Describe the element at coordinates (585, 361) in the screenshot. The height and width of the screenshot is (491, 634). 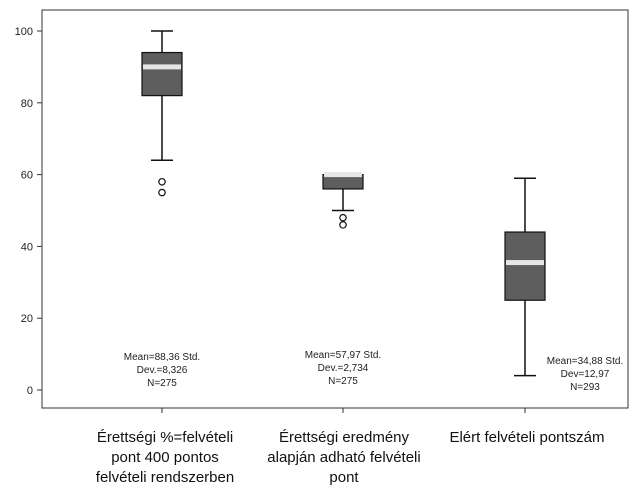
I see `annotation-2-0: Mean=34,88 Std.` at that location.